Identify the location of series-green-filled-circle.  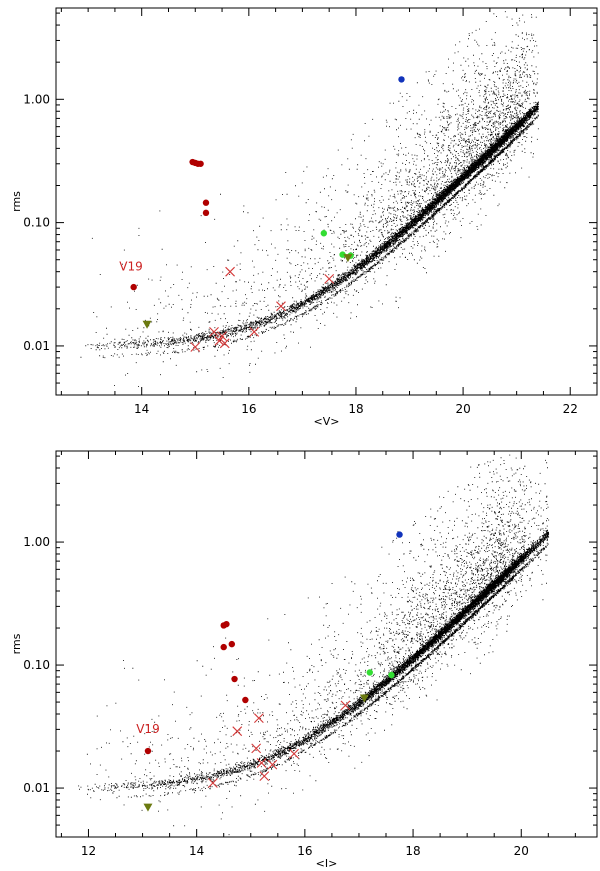
(380, 674).